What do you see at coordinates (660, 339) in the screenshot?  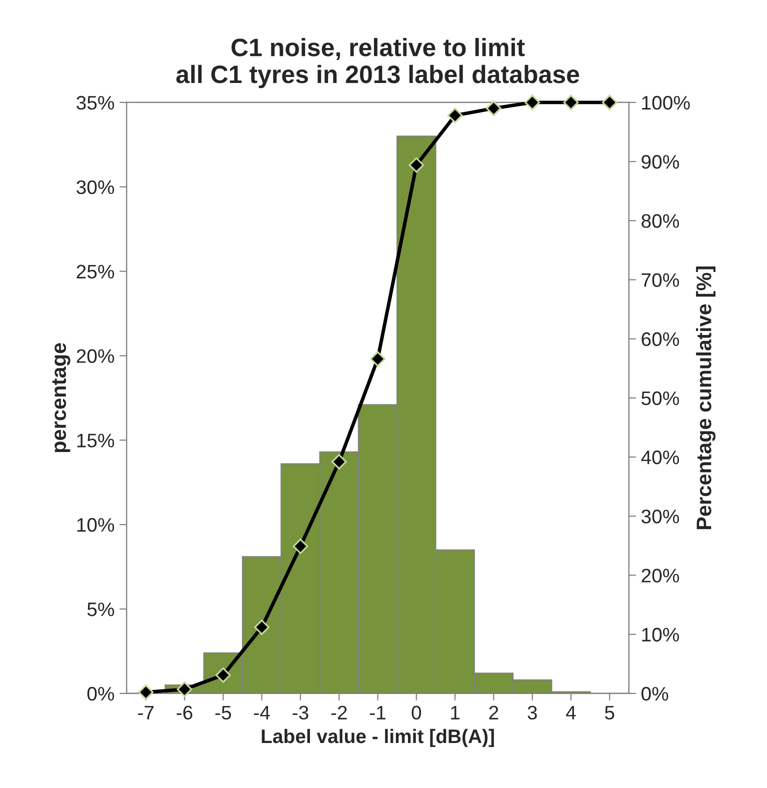 I see `y2-tick-label: 60%` at bounding box center [660, 339].